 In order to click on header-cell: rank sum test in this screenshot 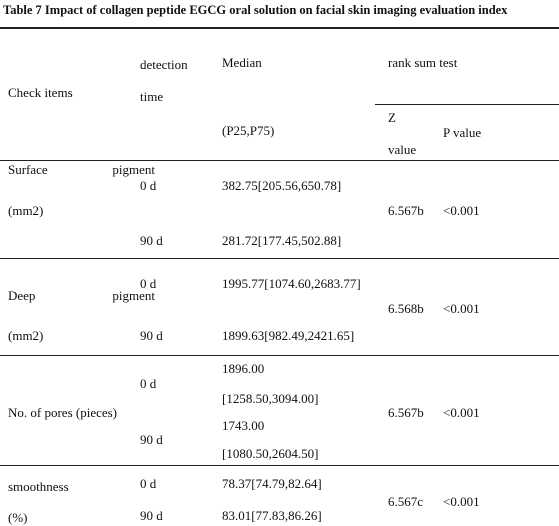, I will do `click(423, 62)`.